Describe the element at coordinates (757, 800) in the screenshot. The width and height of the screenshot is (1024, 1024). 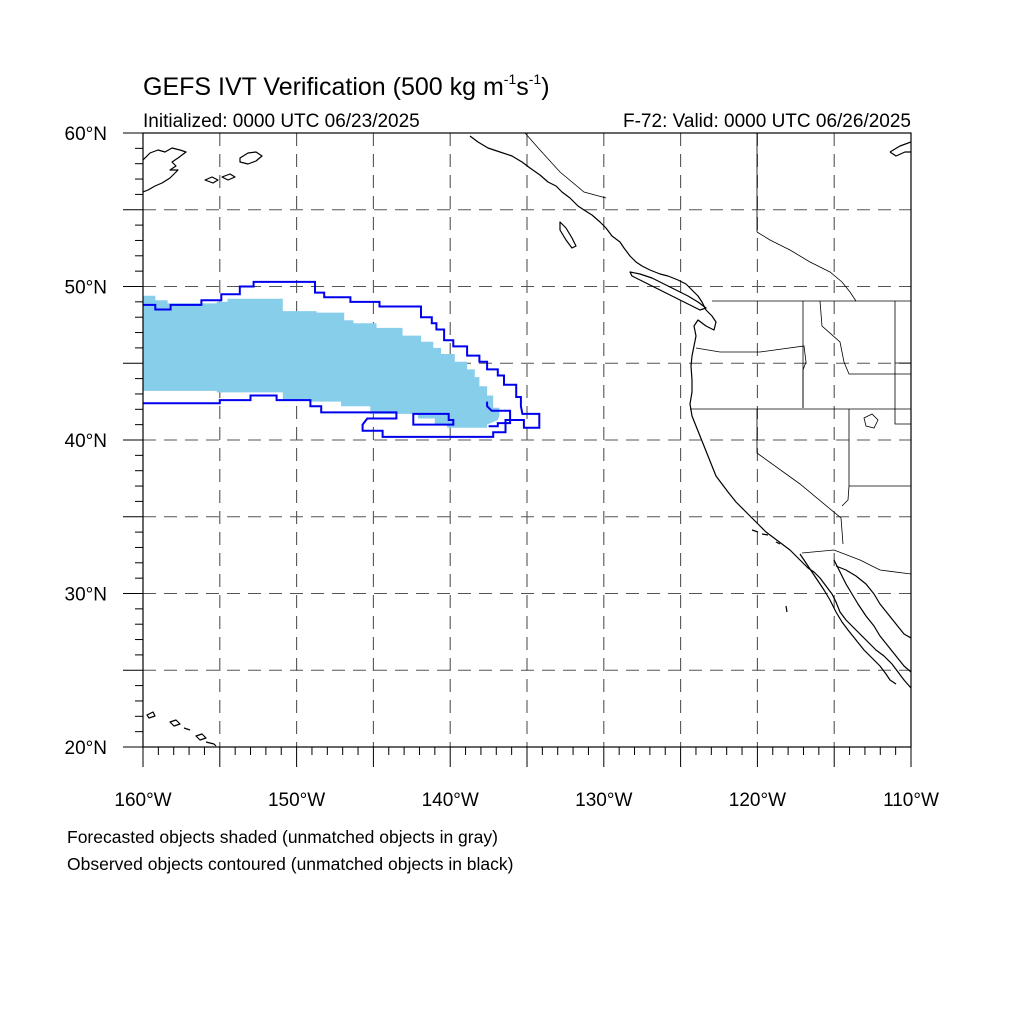
I see `lon-tick-label: 120°W` at that location.